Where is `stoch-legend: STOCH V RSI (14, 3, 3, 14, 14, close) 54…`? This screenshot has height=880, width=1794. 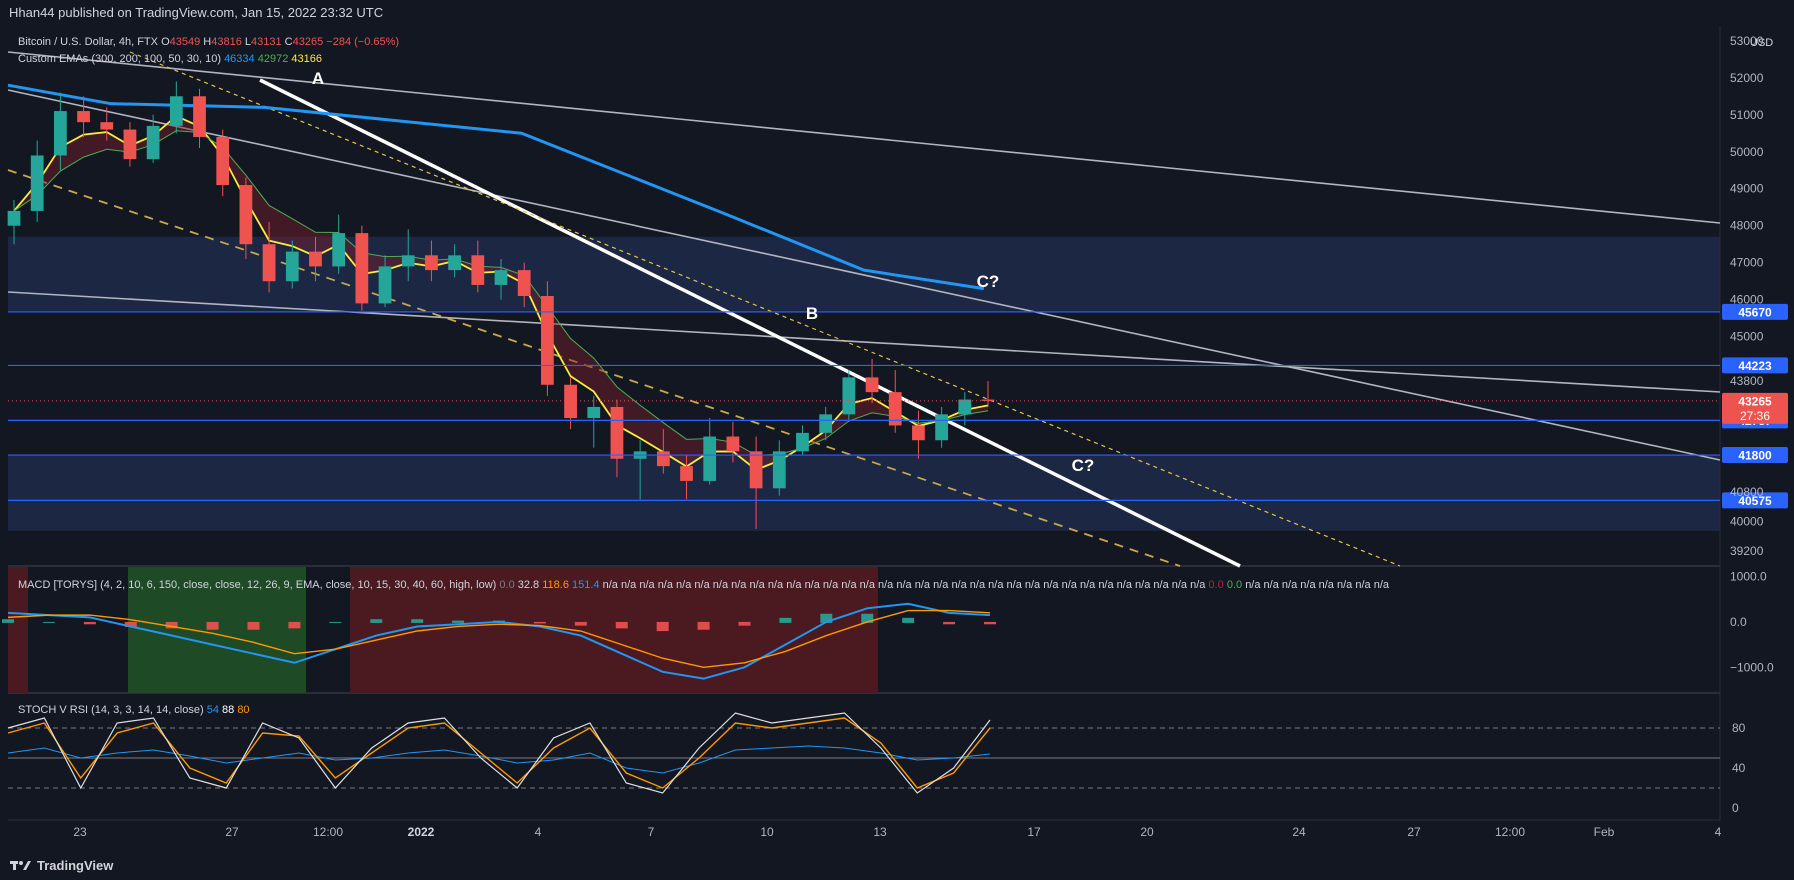
stoch-legend: STOCH V RSI (14, 3, 3, 14, 14, close) 54… is located at coordinates (134, 710).